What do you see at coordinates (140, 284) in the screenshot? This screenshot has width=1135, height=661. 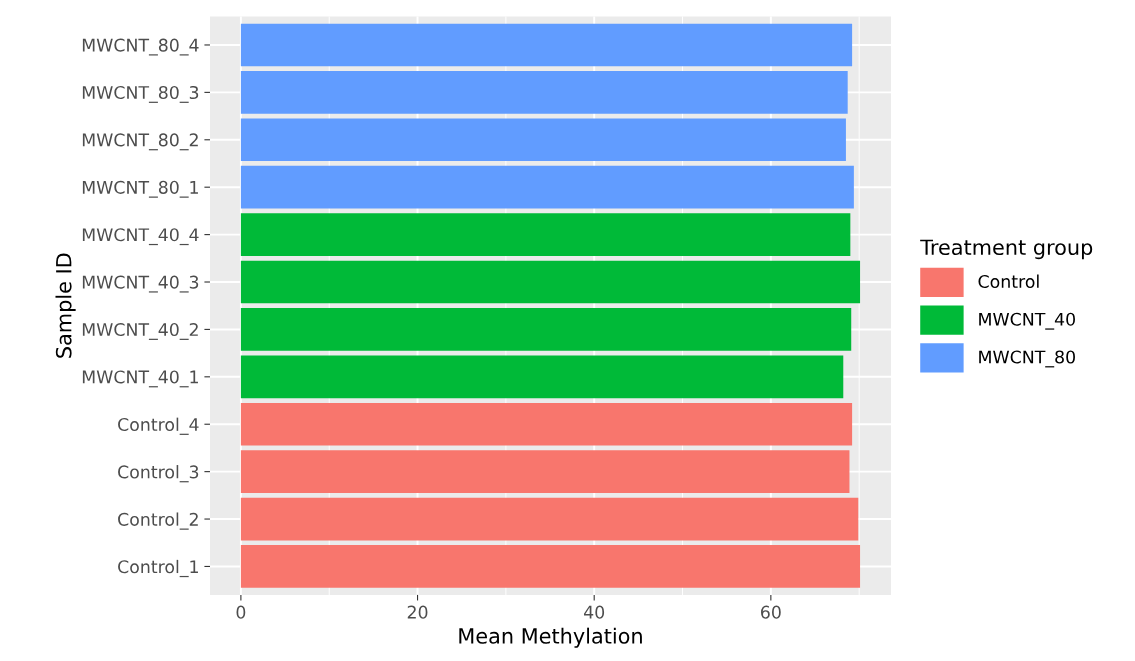 I see `y-tick-label: MWCNT_40_3` at bounding box center [140, 284].